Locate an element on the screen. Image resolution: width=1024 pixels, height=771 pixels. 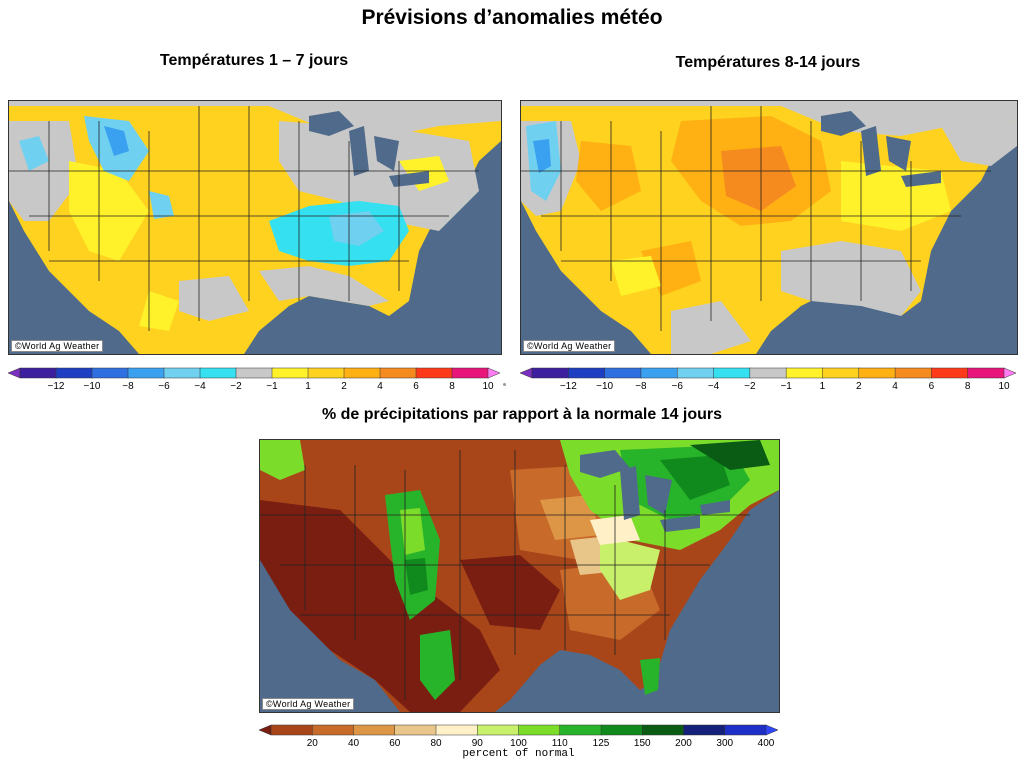
temp-8-14-legend-tick-label: −10 is located at coordinates (604, 386).